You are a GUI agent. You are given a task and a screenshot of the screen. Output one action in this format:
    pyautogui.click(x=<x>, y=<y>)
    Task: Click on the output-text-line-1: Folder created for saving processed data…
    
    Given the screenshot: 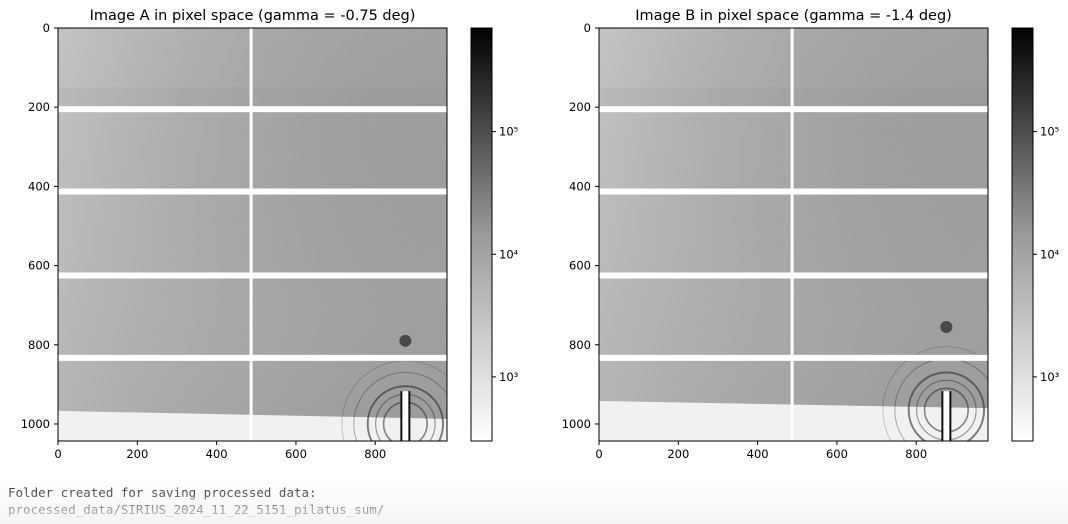 What is the action you would take?
    pyautogui.click(x=162, y=492)
    